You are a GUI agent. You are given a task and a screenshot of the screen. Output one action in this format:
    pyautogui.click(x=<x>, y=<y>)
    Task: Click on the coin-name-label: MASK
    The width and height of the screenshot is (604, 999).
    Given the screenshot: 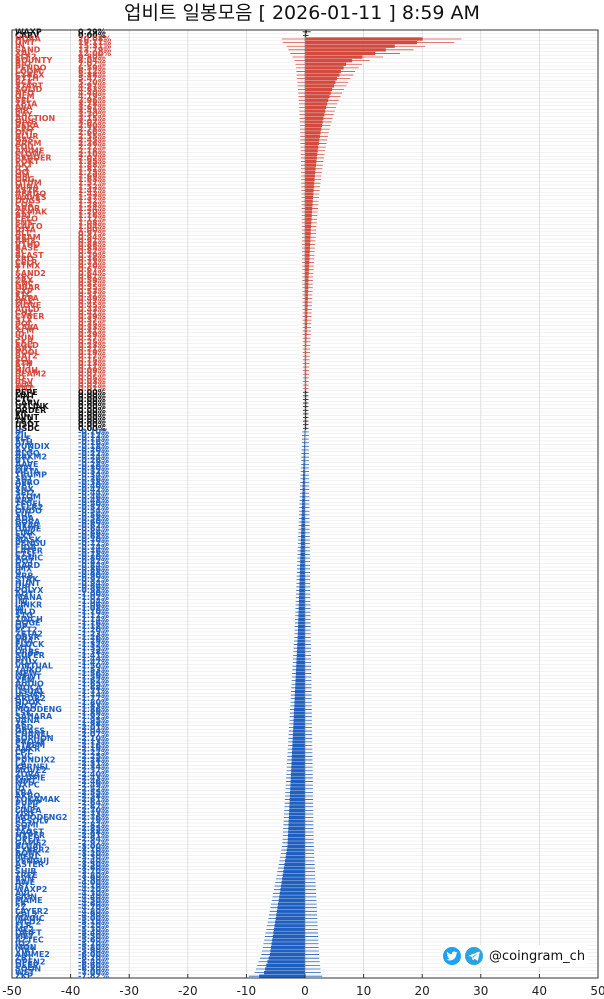 What is the action you would take?
    pyautogui.click(x=28, y=540)
    